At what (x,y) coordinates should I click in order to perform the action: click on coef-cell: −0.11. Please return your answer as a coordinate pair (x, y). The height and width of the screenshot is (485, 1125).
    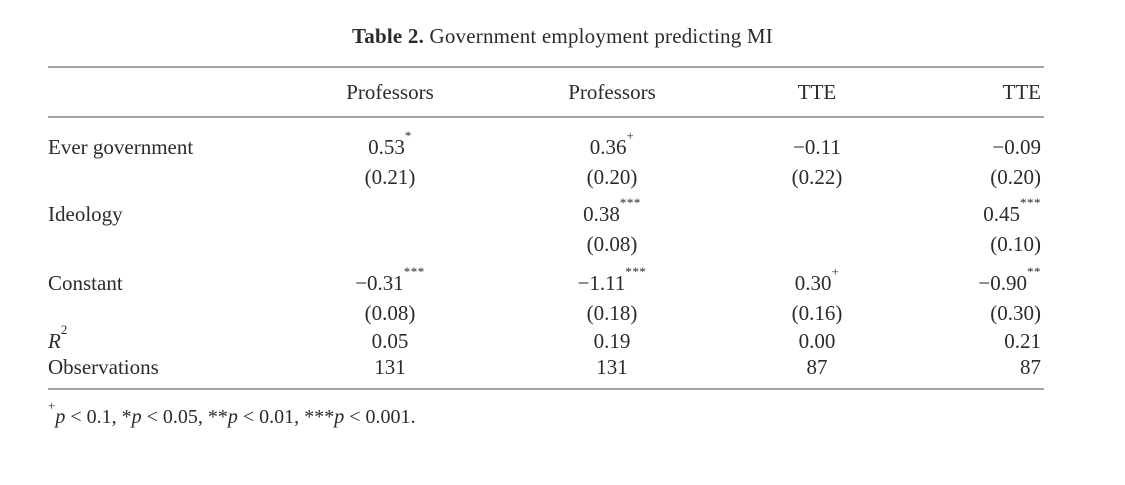
    Looking at the image, I should click on (817, 146).